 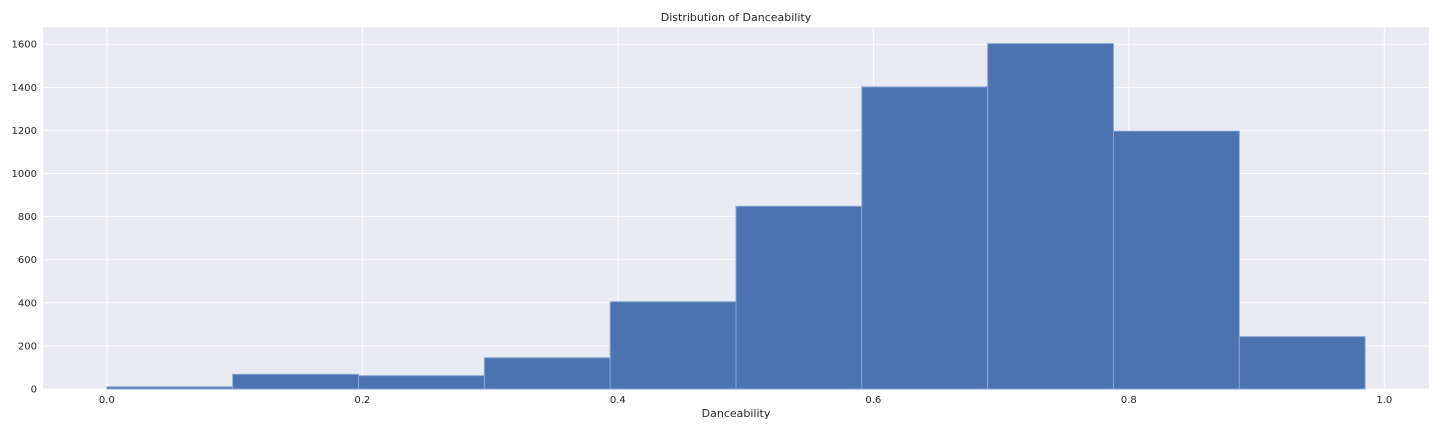 I want to click on x-tick-label: 0.4, so click(x=618, y=400).